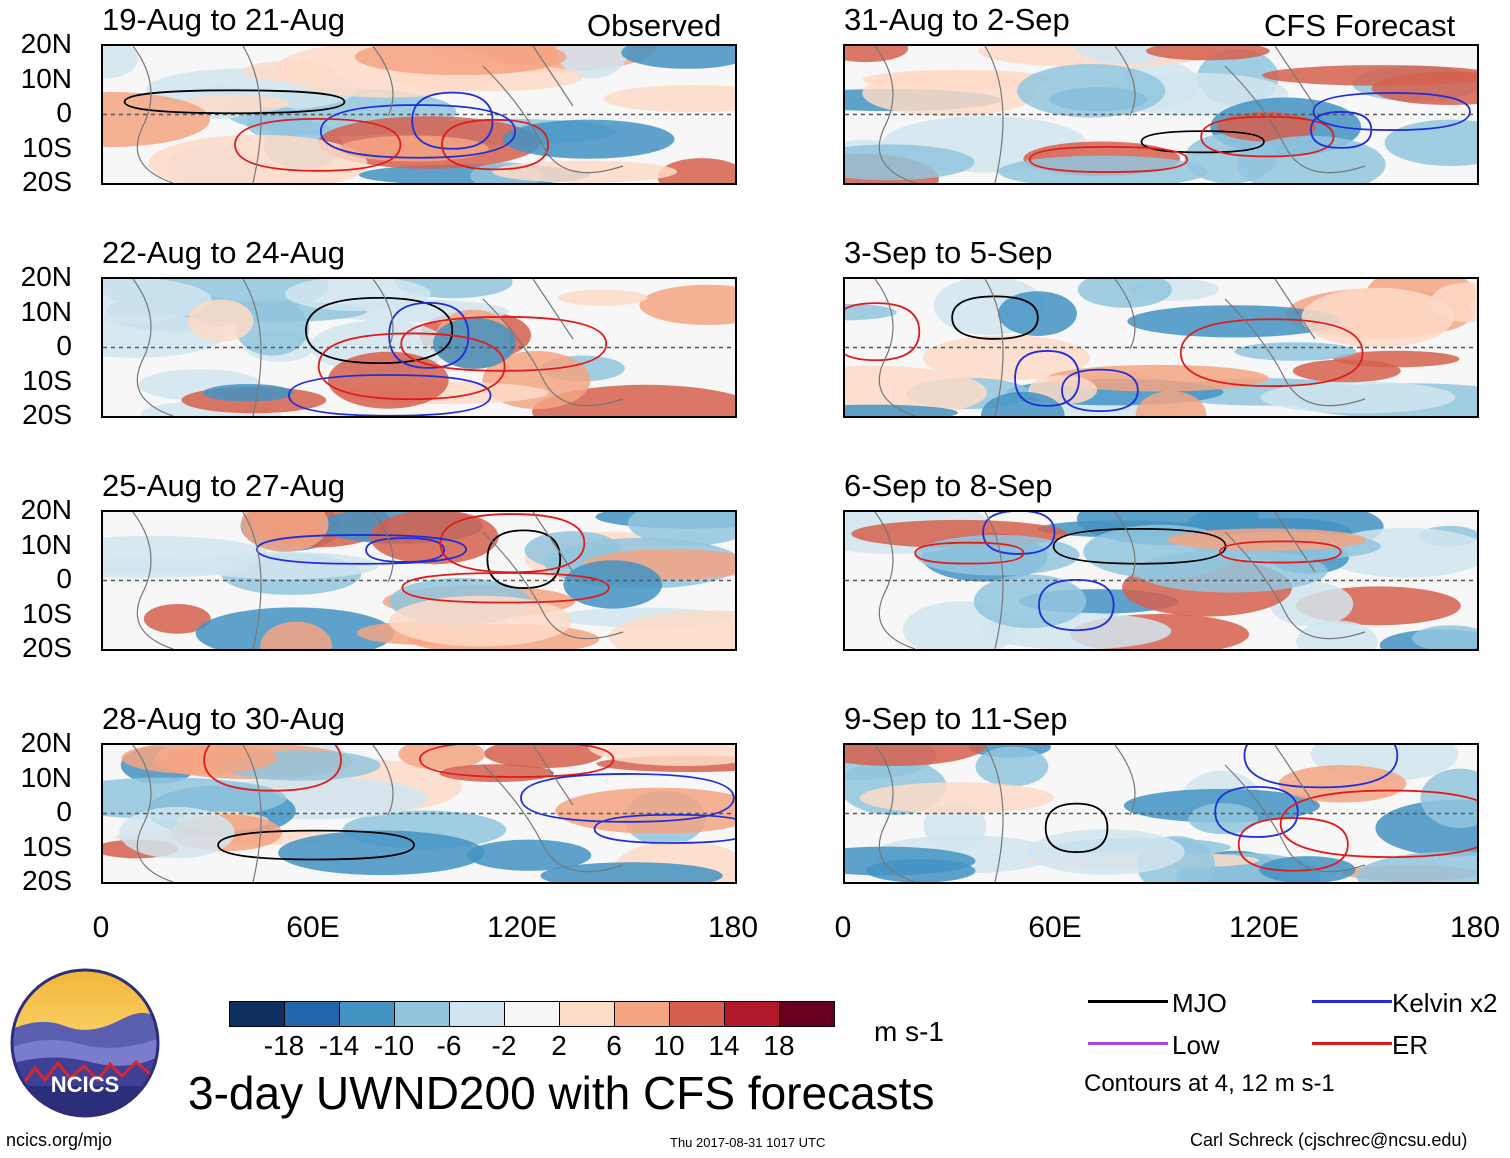  I want to click on legend-mjo-line, so click(1128, 1001).